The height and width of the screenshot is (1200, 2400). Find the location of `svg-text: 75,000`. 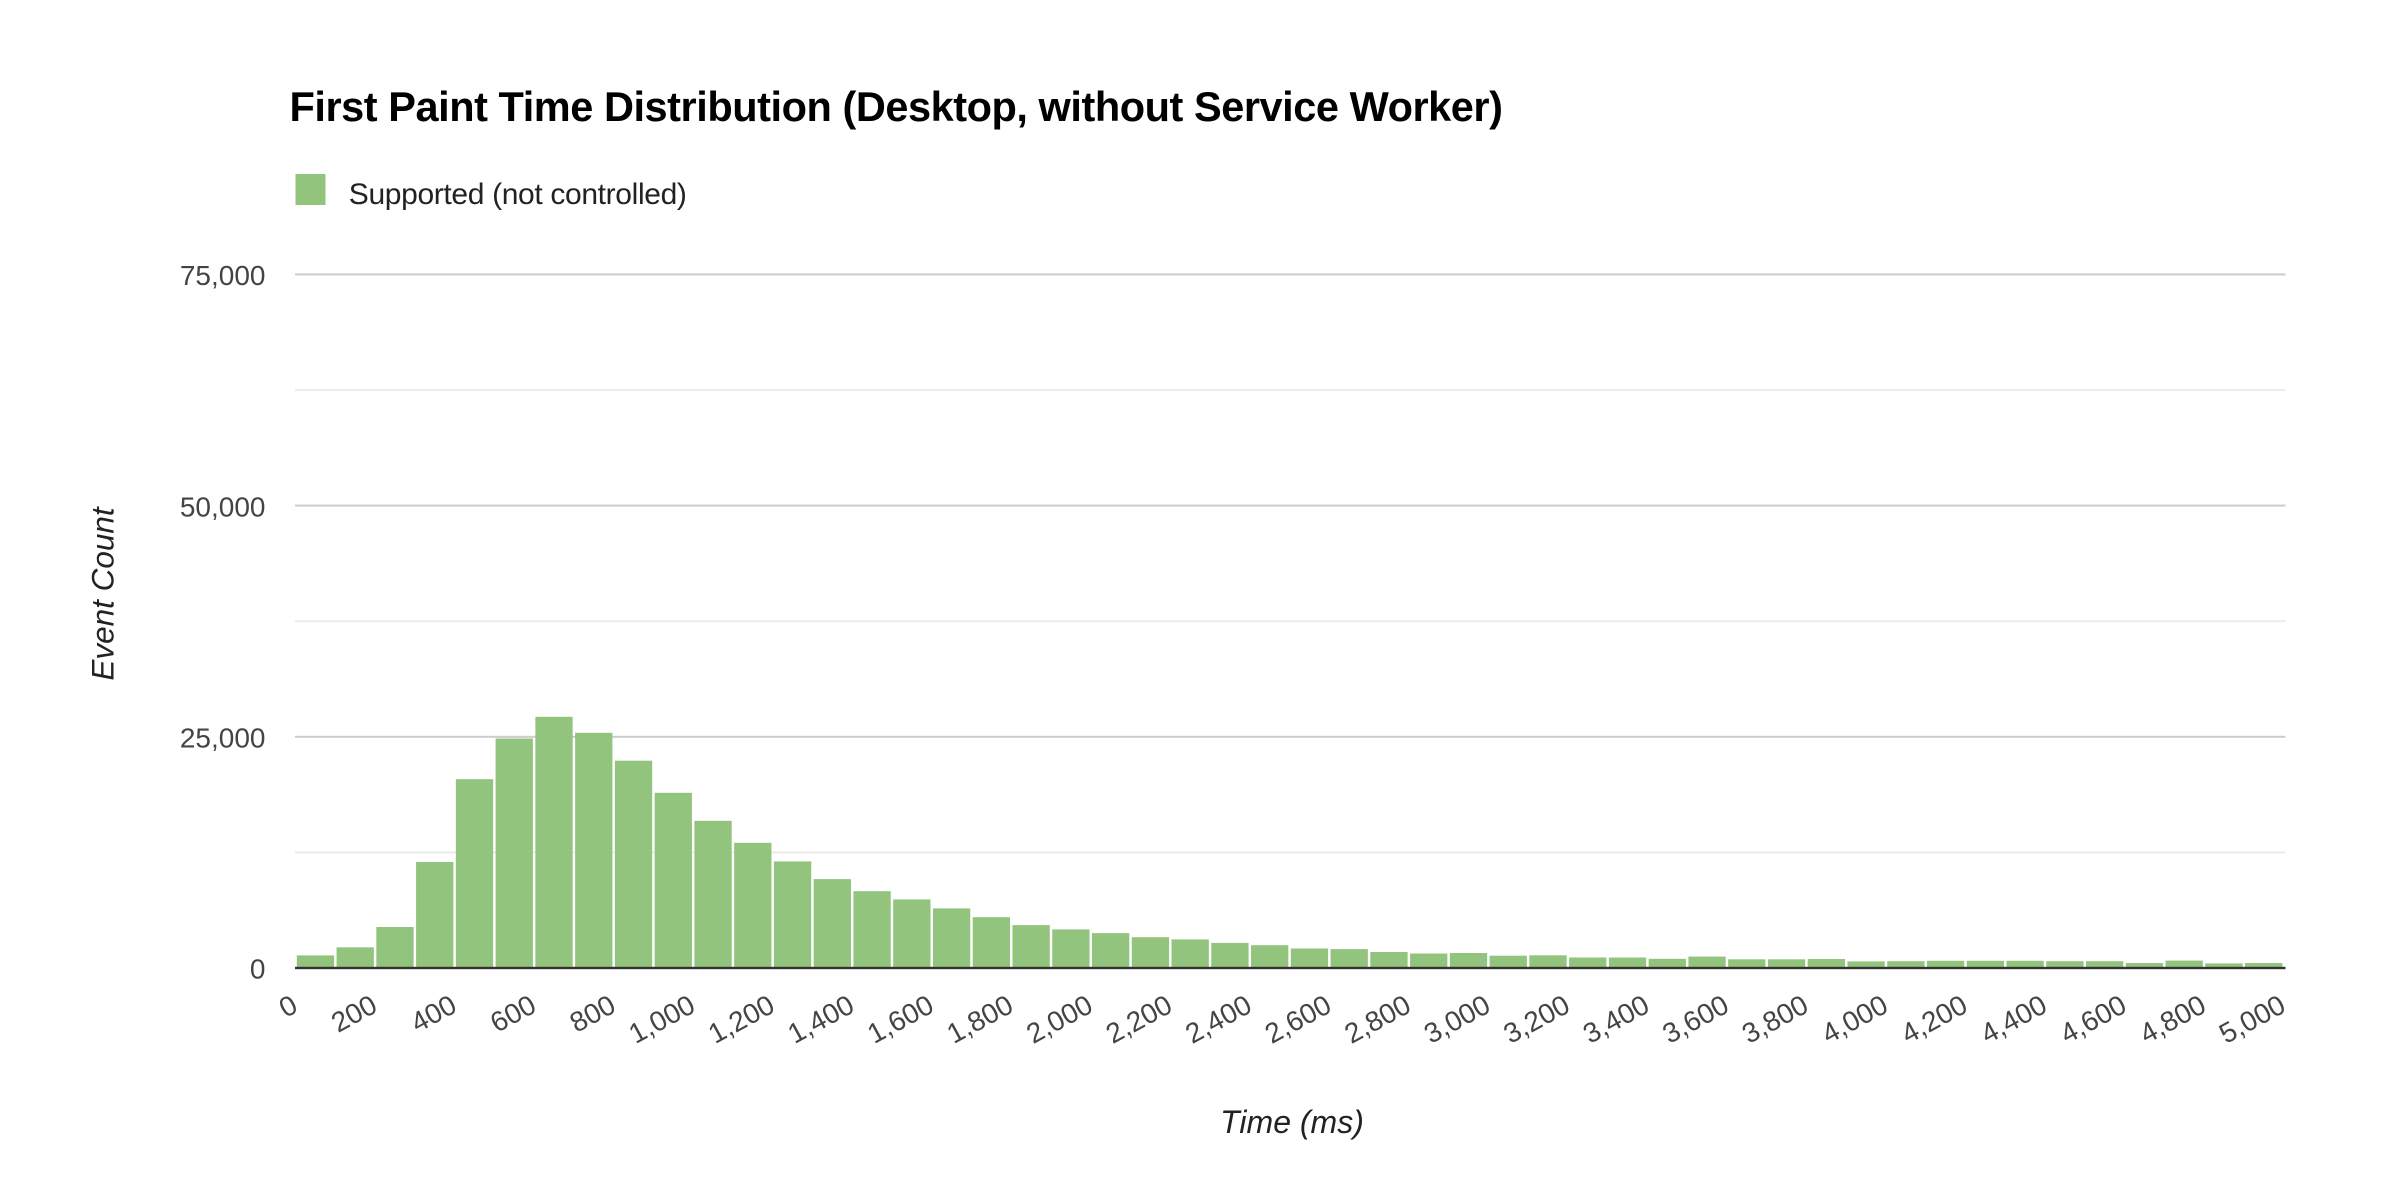

svg-text: 75,000 is located at coordinates (223, 275).